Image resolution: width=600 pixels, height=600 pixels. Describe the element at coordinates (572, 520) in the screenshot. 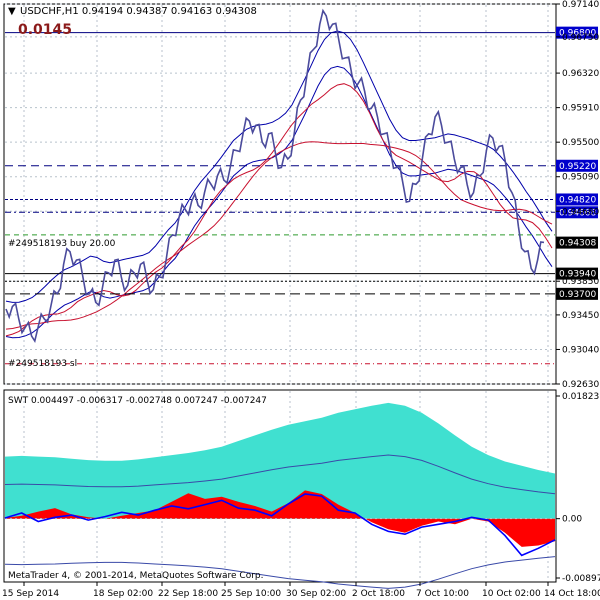

I see `swt-tick-label: 0.00` at that location.